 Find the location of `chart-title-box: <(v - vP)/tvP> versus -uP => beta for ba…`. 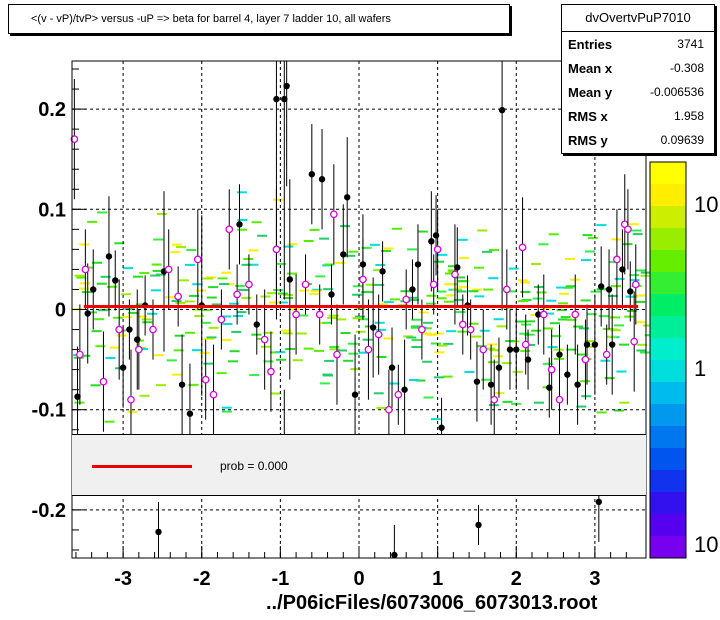

chart-title-box: <(v - vP)/tvP> versus -uP => beta for ba… is located at coordinates (259, 19).